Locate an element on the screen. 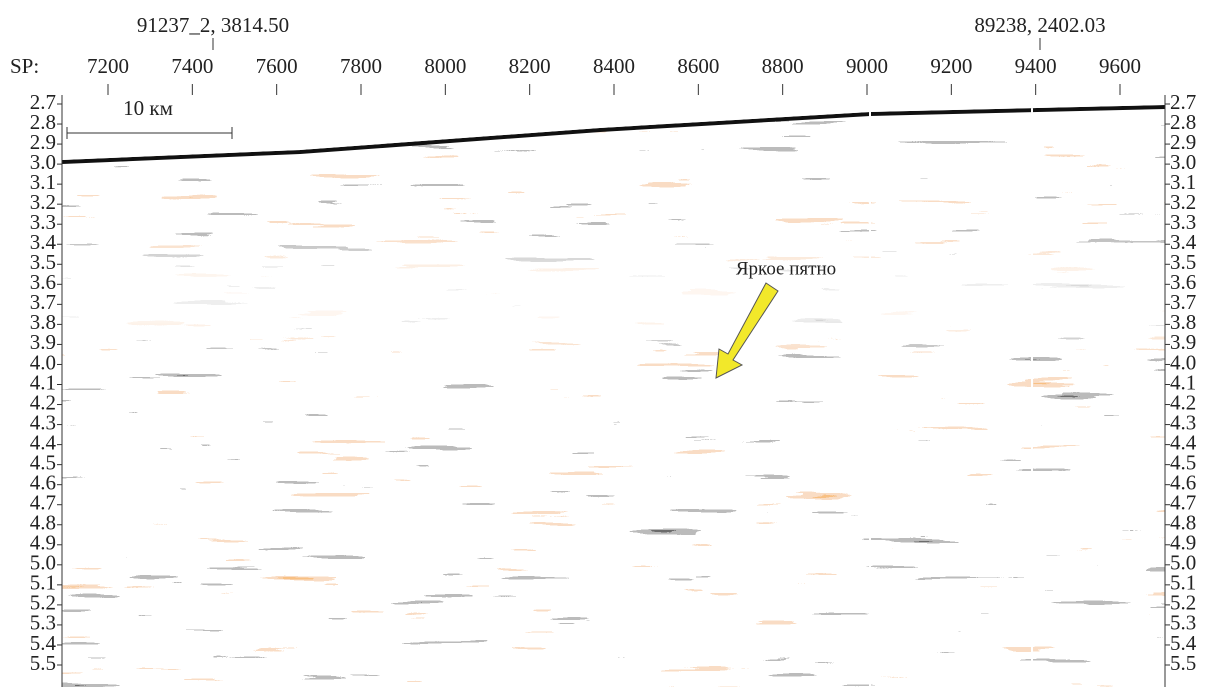 This screenshot has height=687, width=1207. time-tick-label-right: 4.7 is located at coordinates (1183, 503).